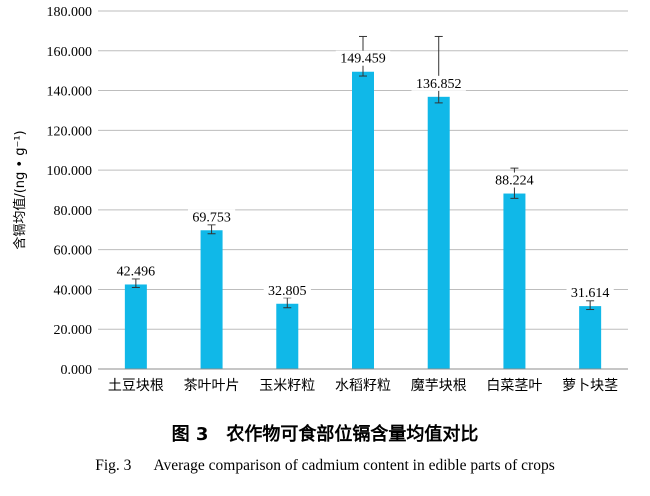 The image size is (650, 496). What do you see at coordinates (514, 386) in the screenshot?
I see `x-category-label: 白菜茎叶` at bounding box center [514, 386].